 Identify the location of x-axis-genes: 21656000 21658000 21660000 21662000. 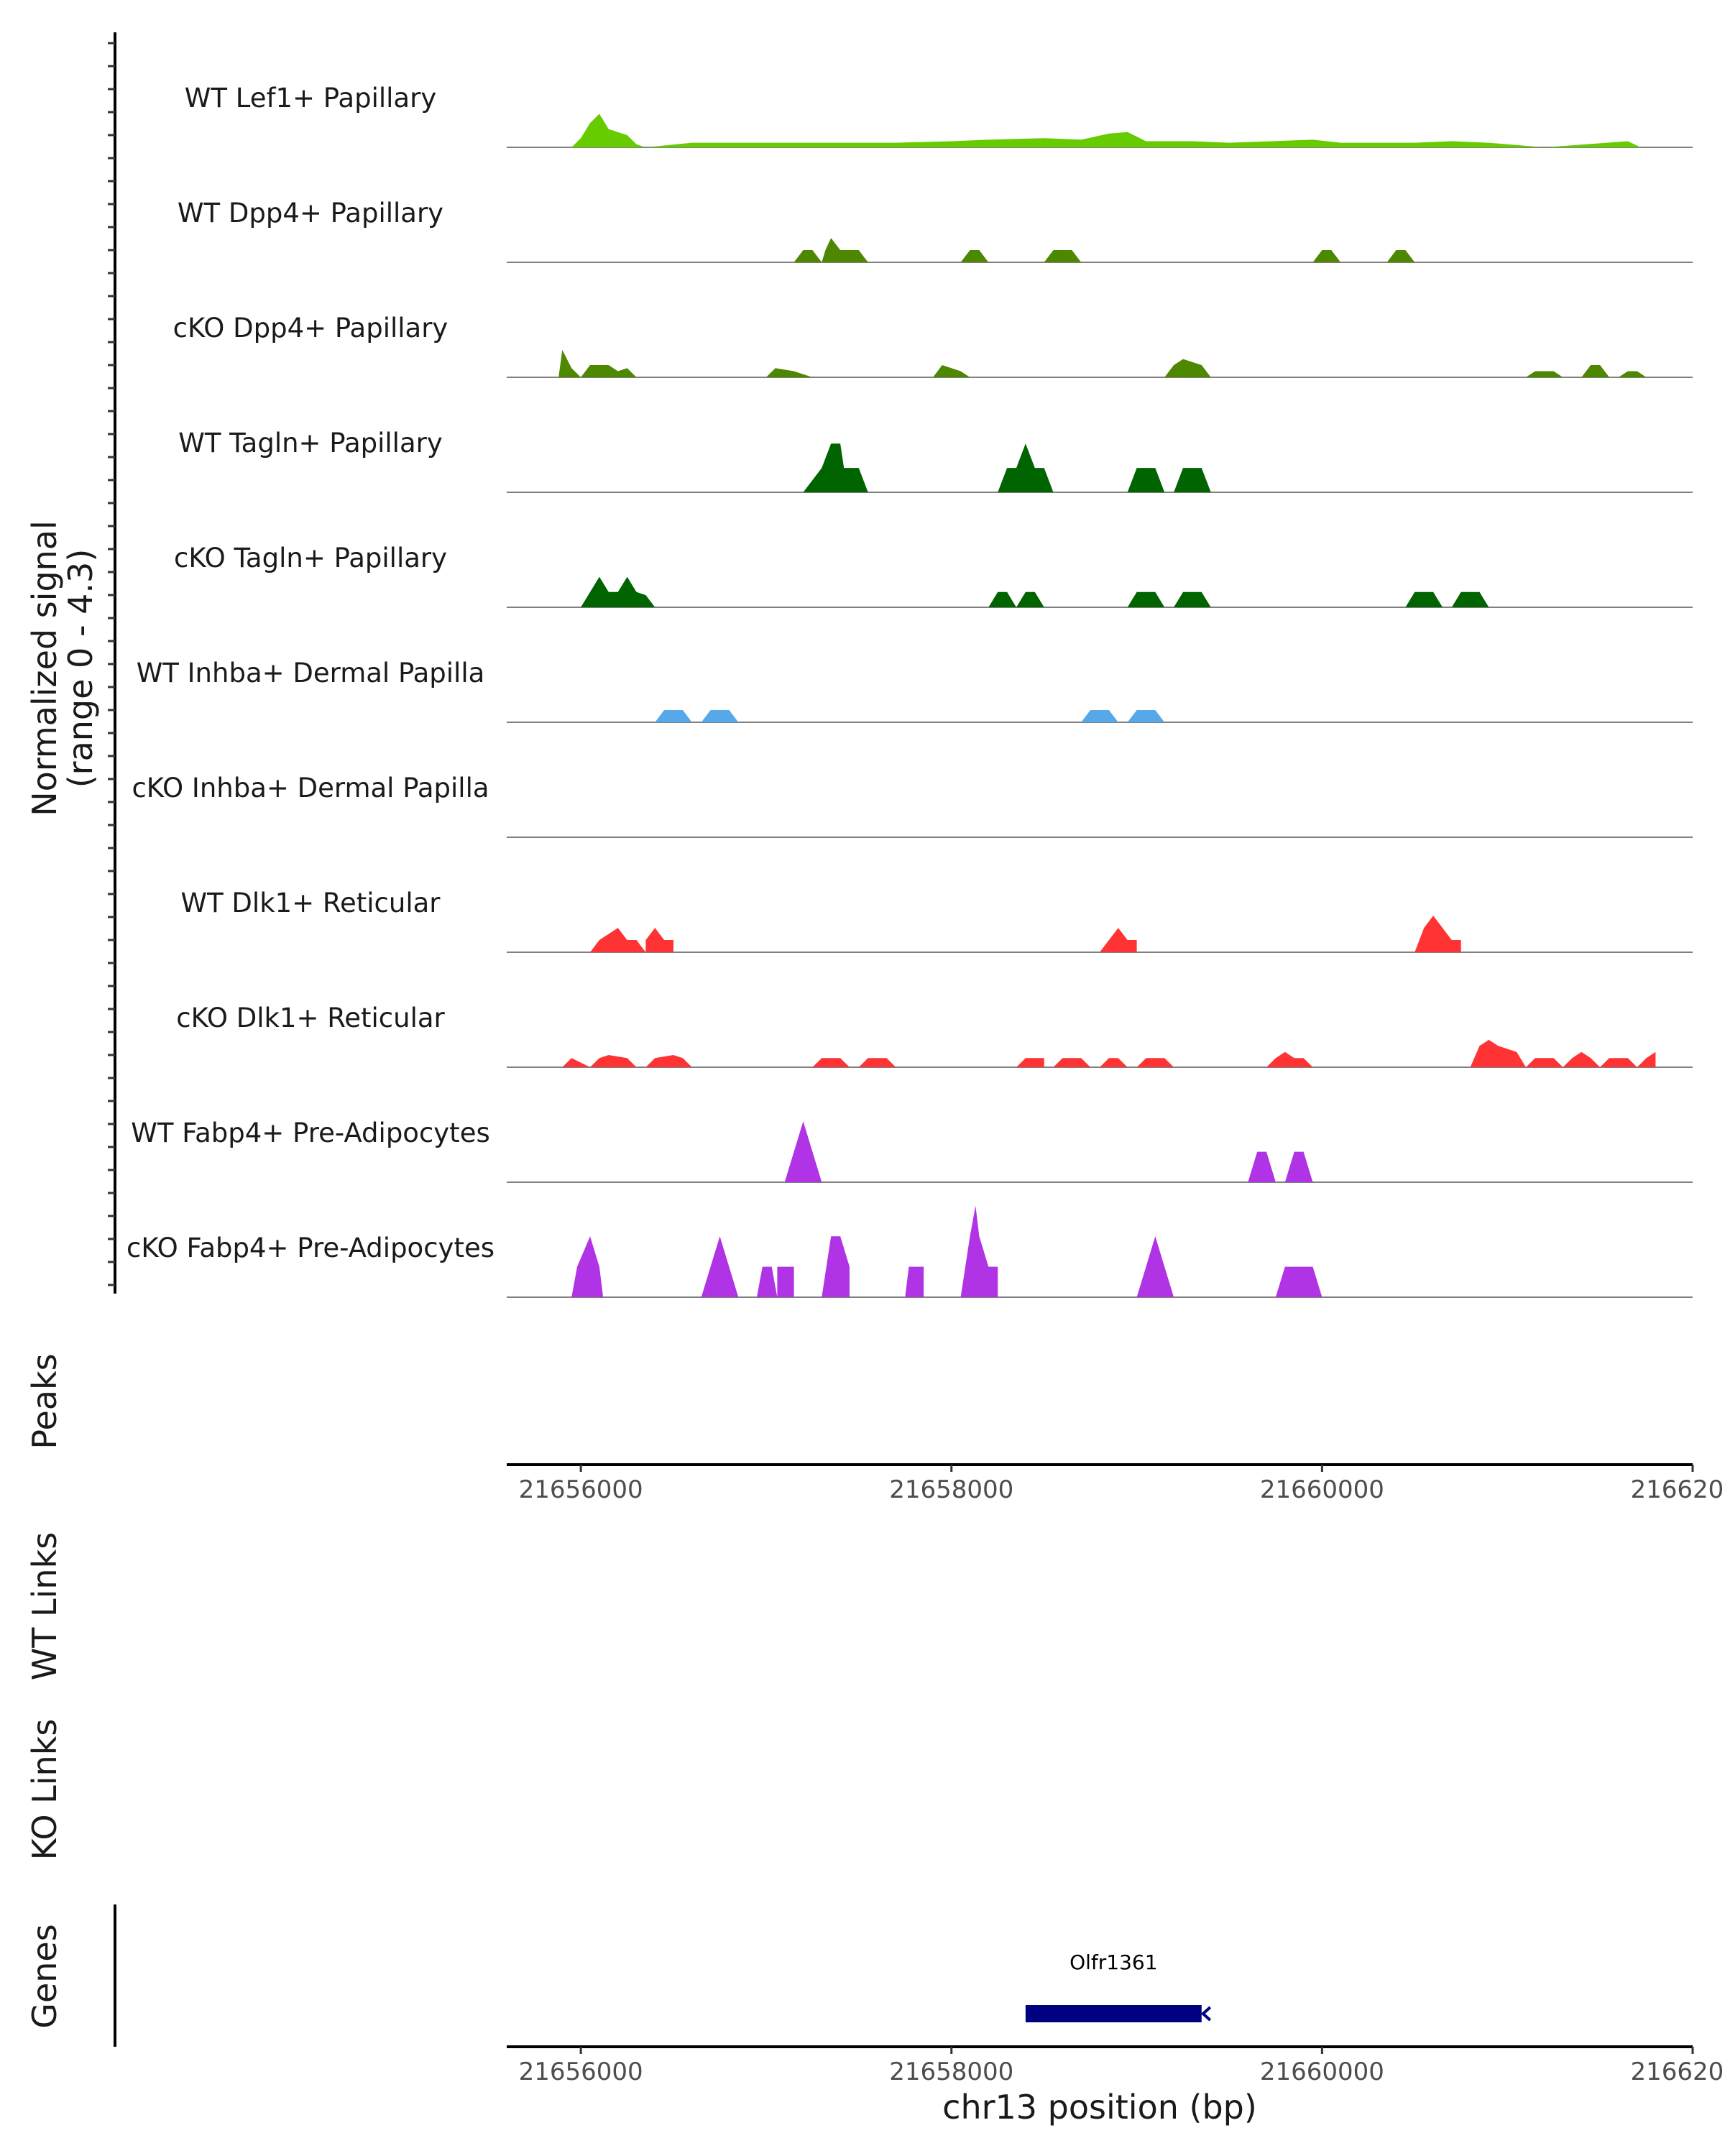
(1116, 2065).